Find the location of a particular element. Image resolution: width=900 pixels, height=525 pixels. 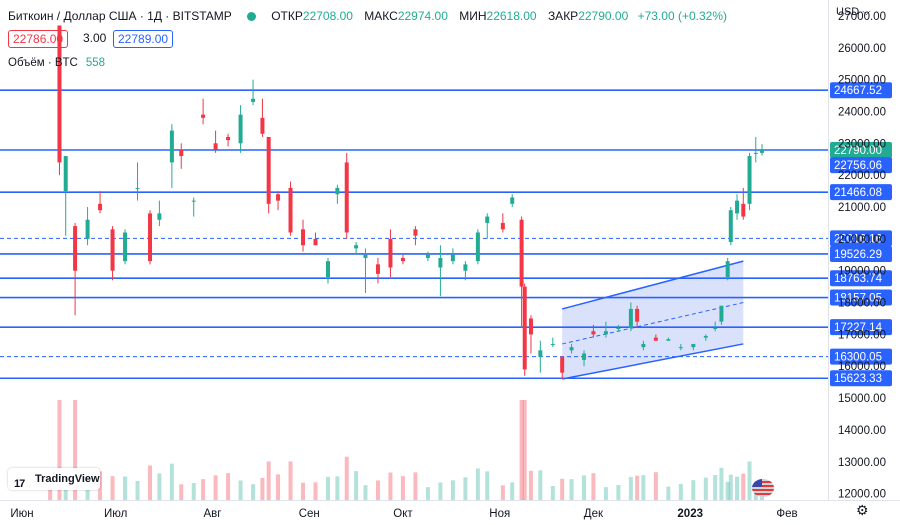

time-tick-label: Окт is located at coordinates (403, 514).